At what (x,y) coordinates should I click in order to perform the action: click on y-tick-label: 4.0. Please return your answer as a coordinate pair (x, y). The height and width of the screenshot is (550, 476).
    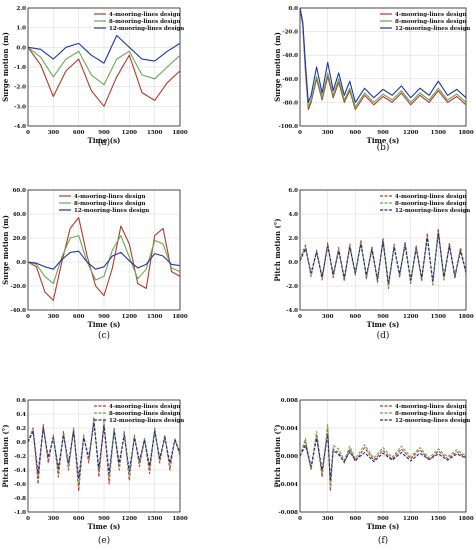
    Looking at the image, I should click on (293, 215).